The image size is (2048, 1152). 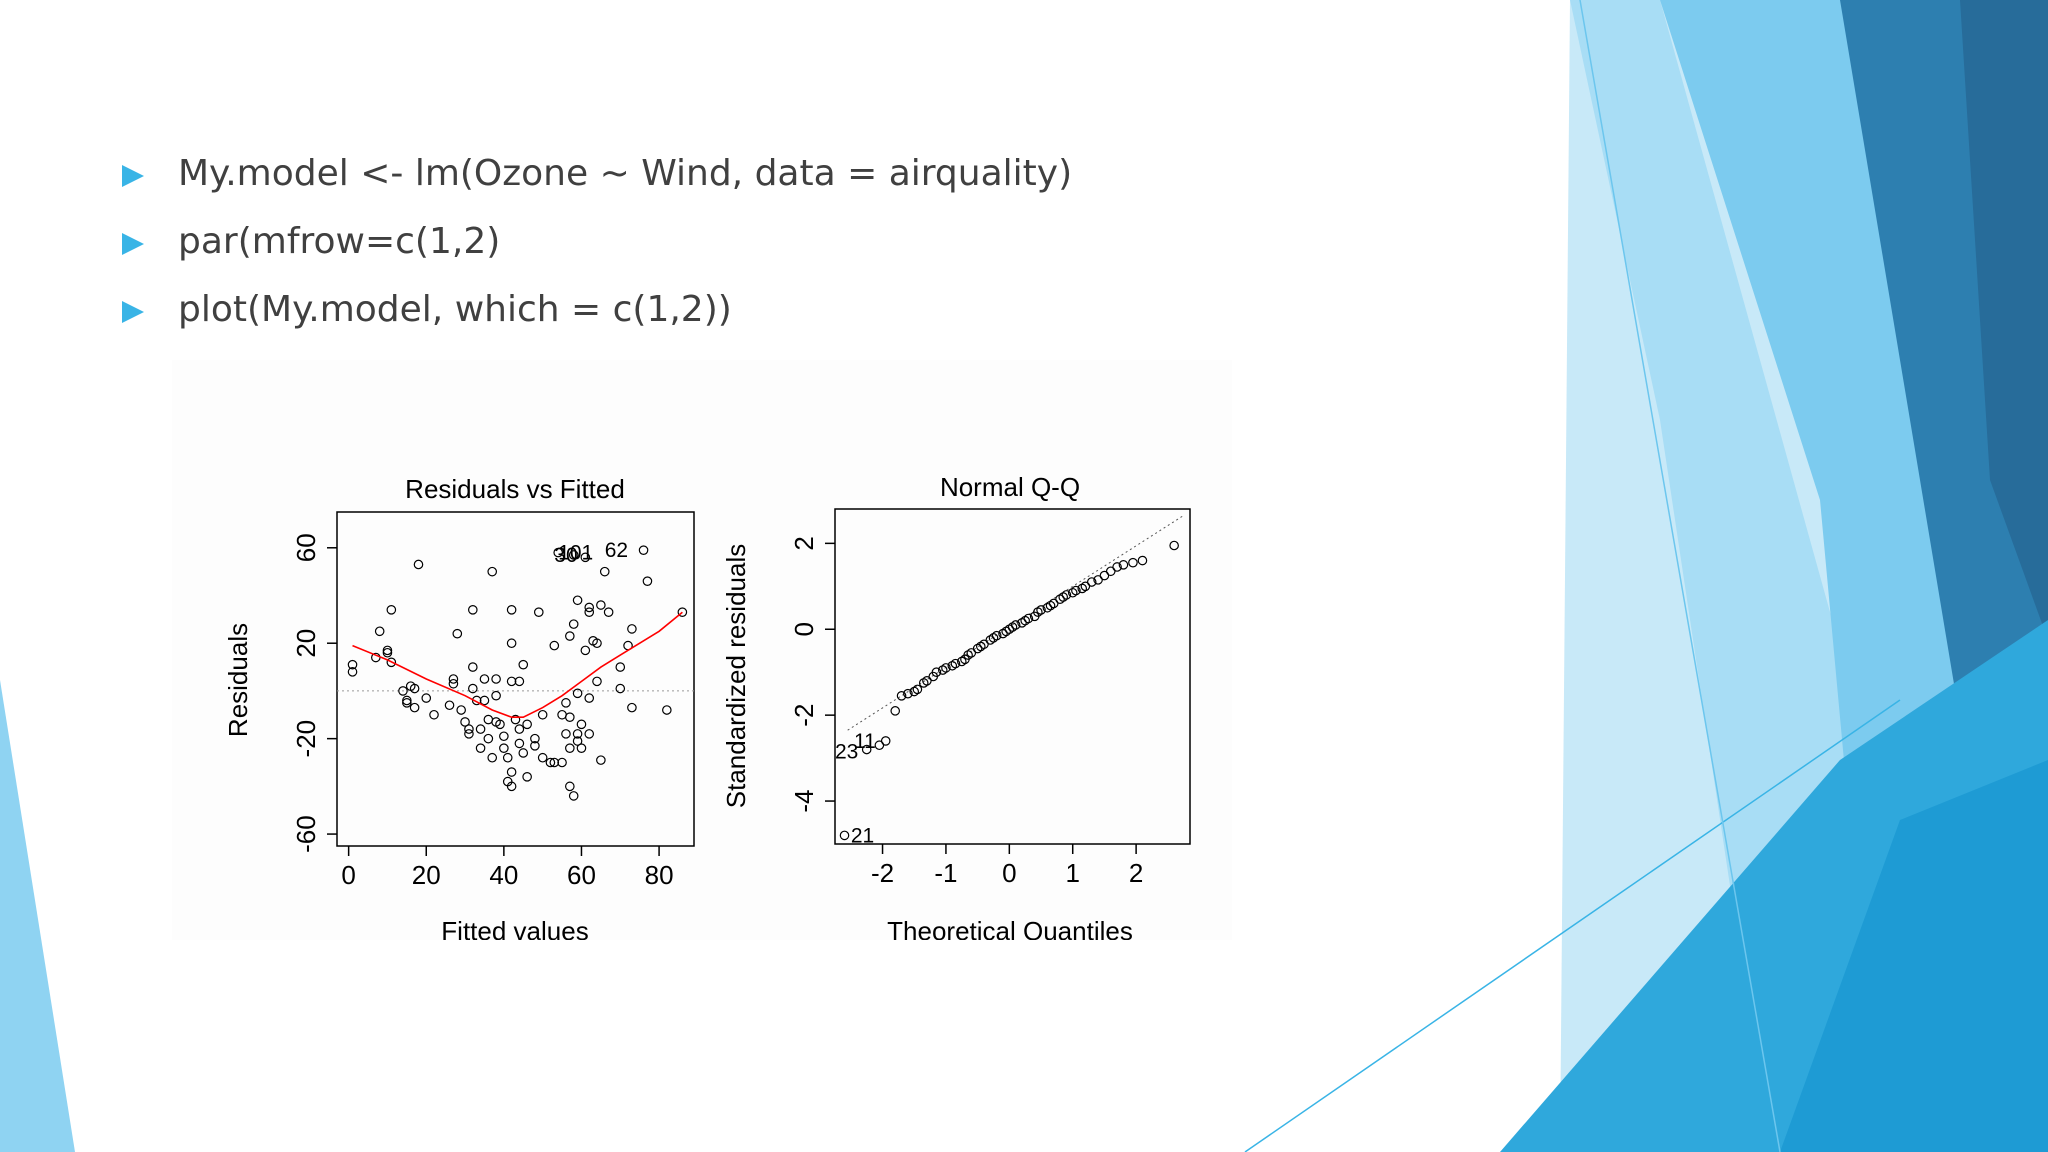 What do you see at coordinates (1009, 690) in the screenshot?
I see `qq-points` at bounding box center [1009, 690].